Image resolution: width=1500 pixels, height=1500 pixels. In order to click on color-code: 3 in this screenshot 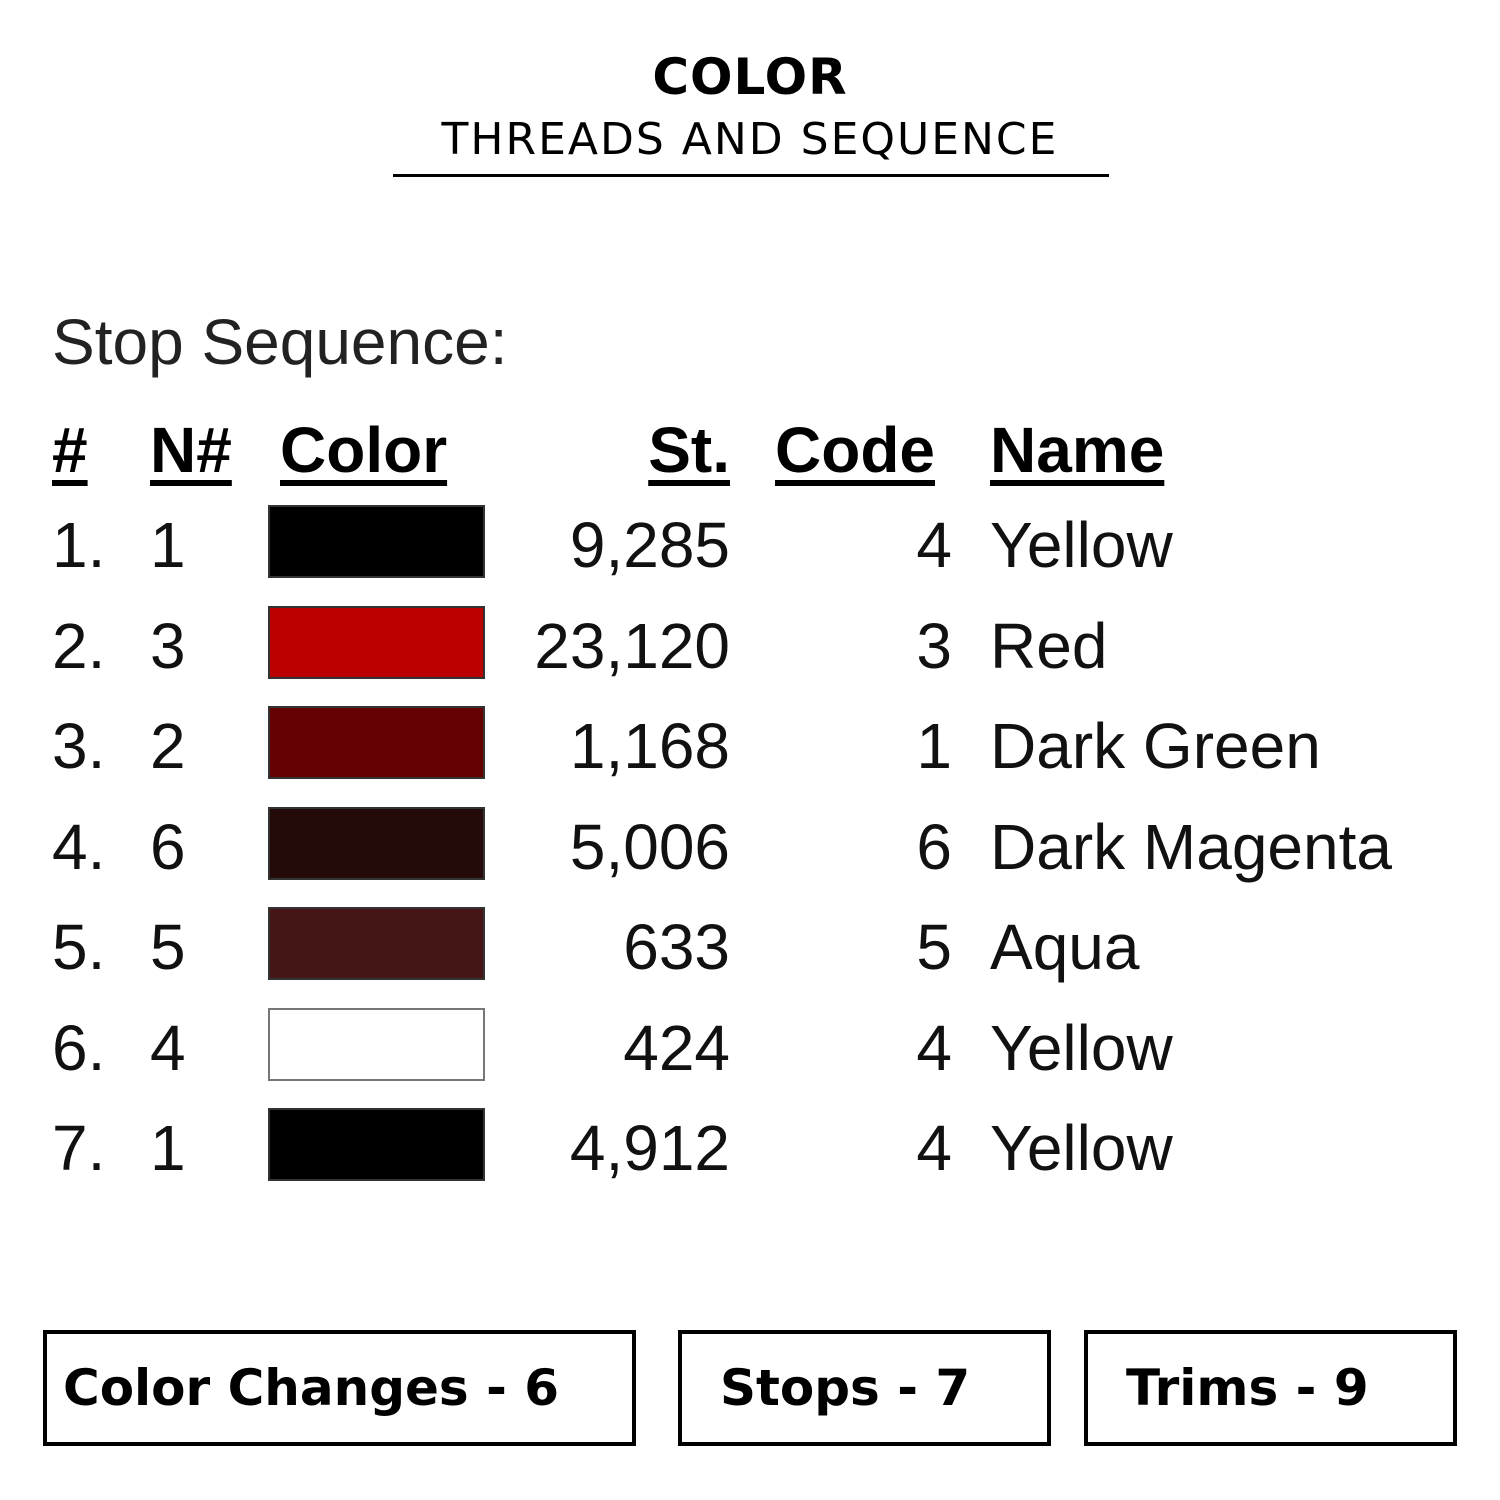, I will do `click(934, 645)`.